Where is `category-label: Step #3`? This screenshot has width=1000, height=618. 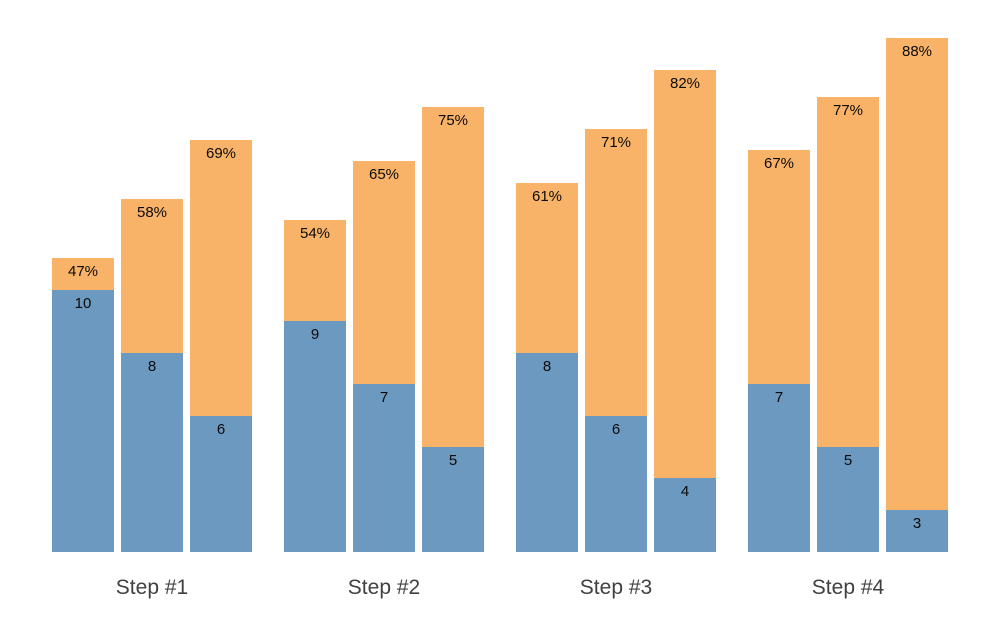
category-label: Step #3 is located at coordinates (616, 587).